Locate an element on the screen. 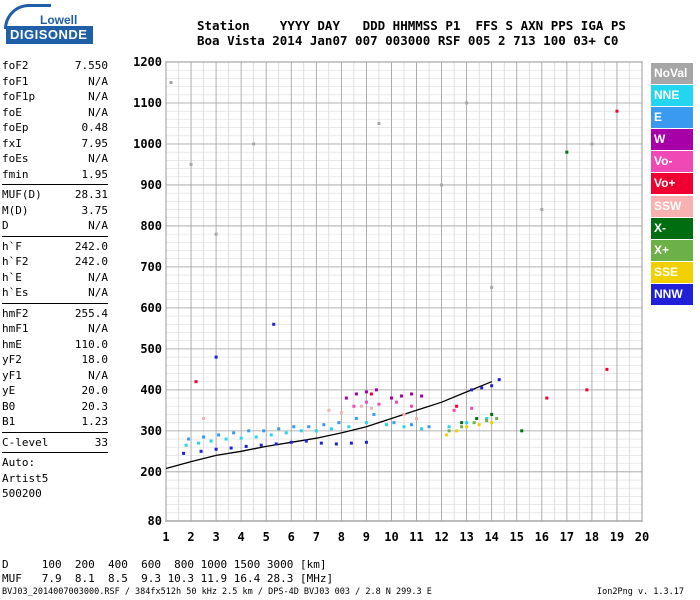  param-separator is located at coordinates (55, 452).